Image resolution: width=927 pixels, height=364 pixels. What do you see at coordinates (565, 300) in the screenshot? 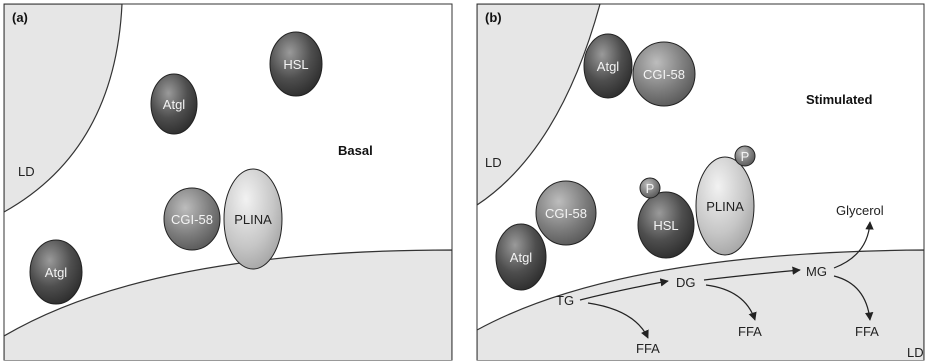
I see `metabolite-tg: TG` at bounding box center [565, 300].